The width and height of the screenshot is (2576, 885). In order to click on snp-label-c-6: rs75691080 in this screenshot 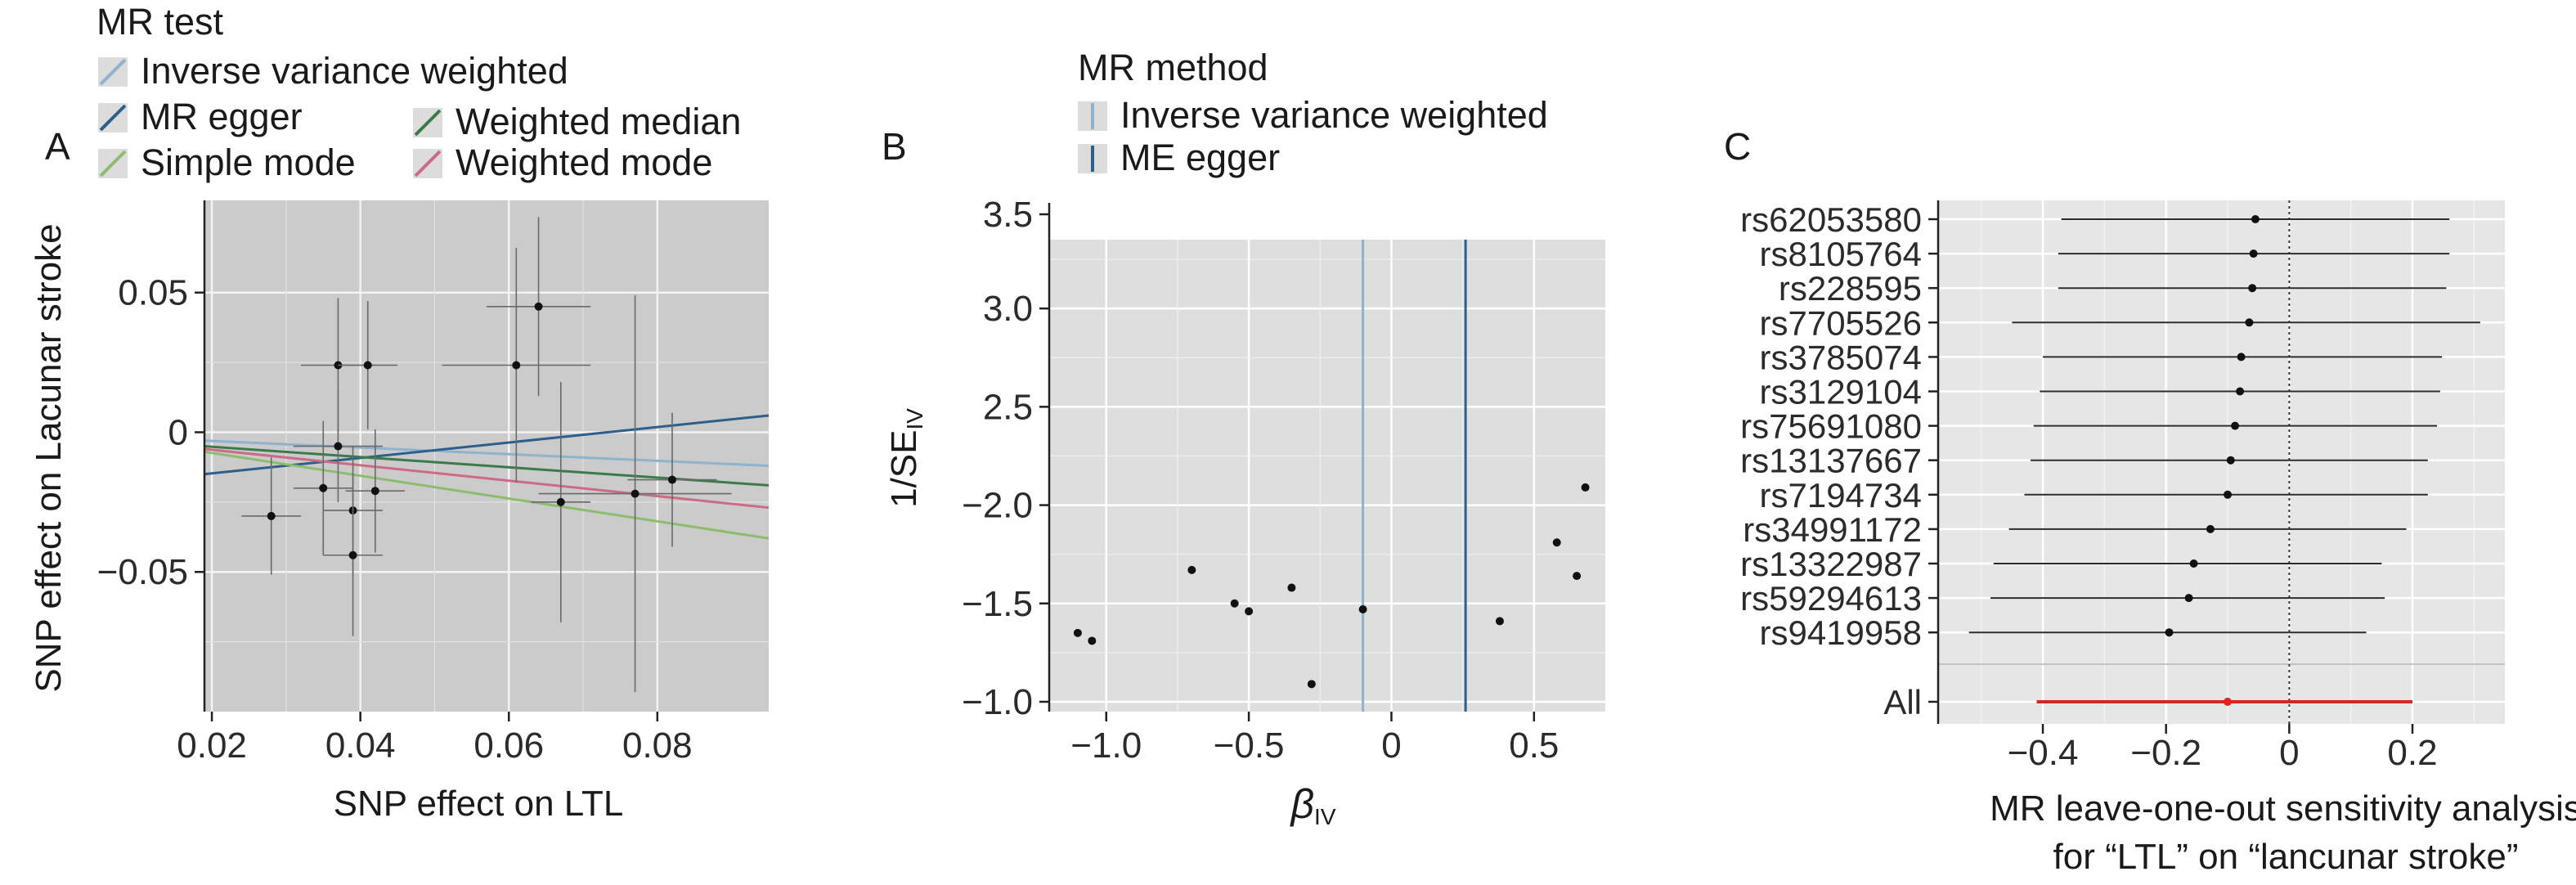, I will do `click(1831, 426)`.